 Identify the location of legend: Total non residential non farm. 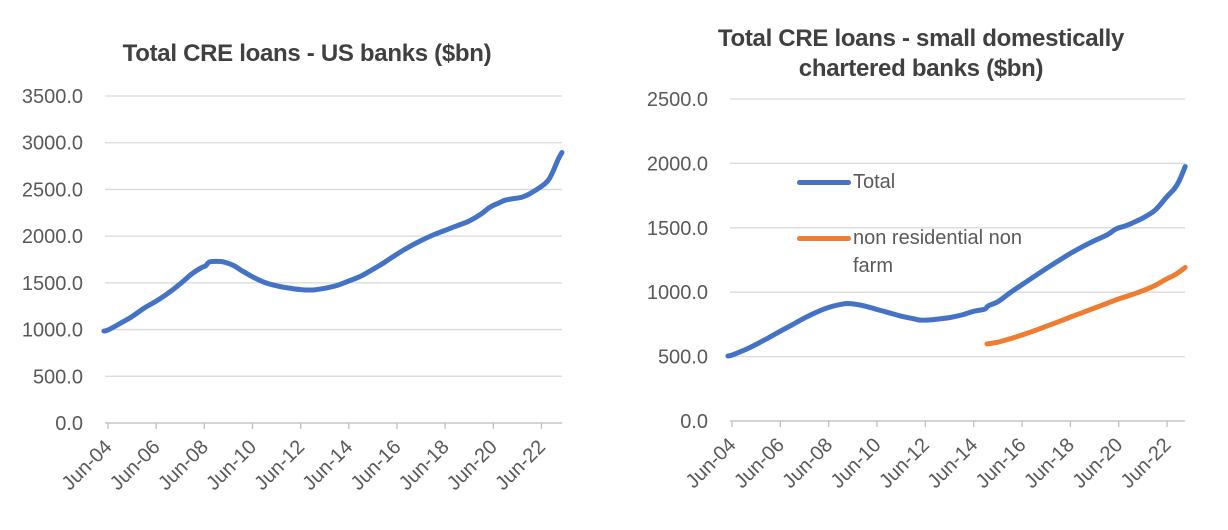
(912, 224).